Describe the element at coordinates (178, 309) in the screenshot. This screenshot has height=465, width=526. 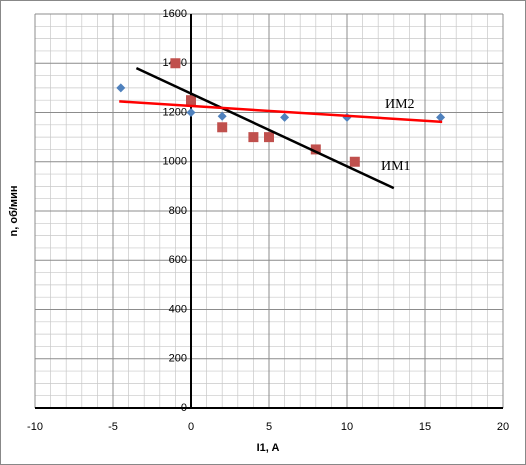
I see `y-tick-label: 400` at that location.